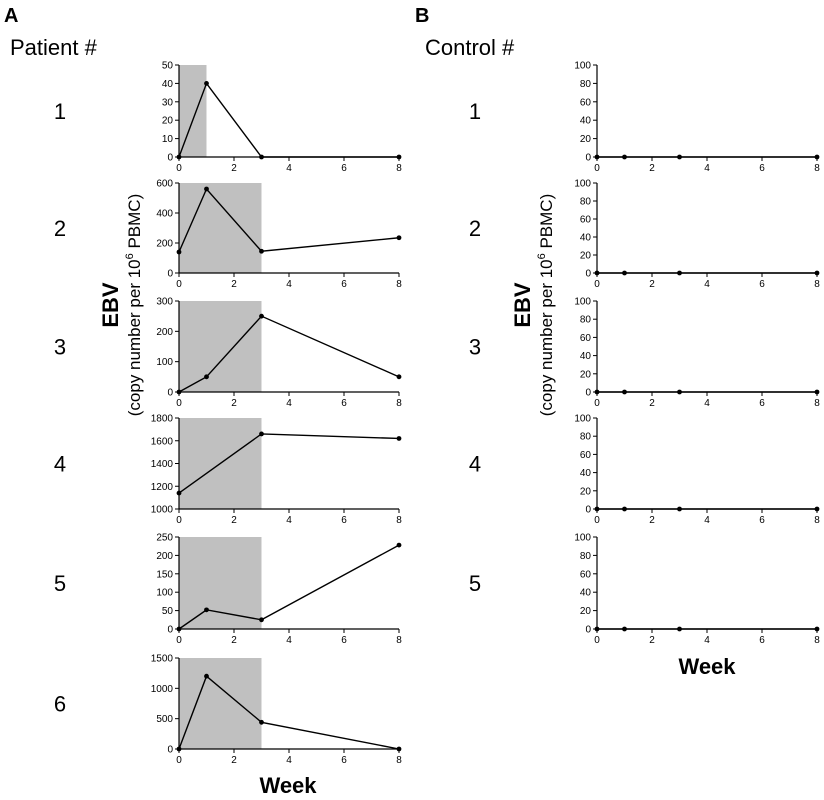 This screenshot has height=800, width=824. Describe the element at coordinates (179, 284) in the screenshot. I see `x-tick-label-a-2-0: 0` at that location.